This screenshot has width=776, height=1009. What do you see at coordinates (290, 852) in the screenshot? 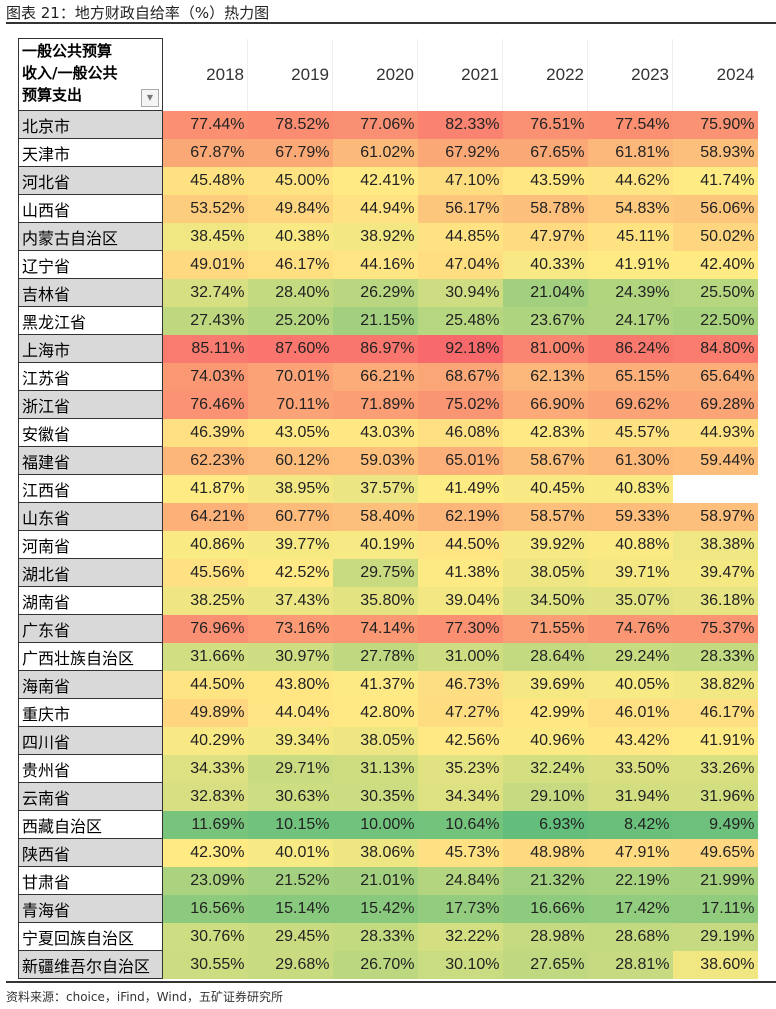
I see `heatmap-cell: 40.01%` at bounding box center [290, 852].